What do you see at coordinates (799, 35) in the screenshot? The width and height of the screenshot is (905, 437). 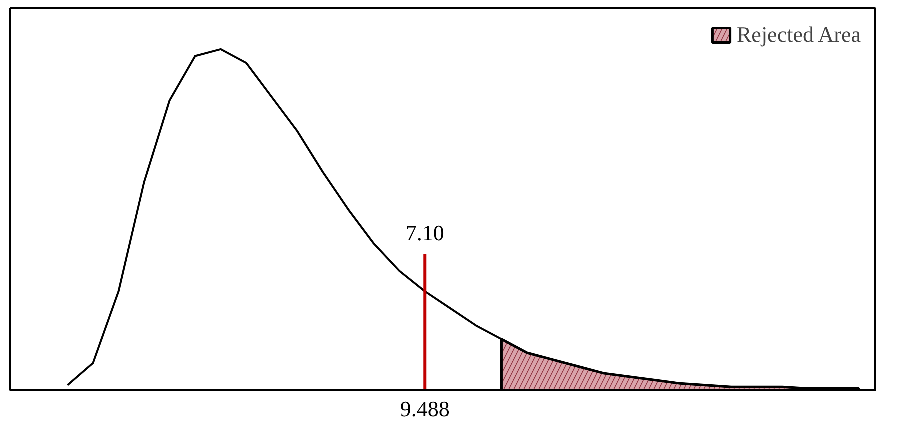 I see `legend-label: Rejected Area` at bounding box center [799, 35].